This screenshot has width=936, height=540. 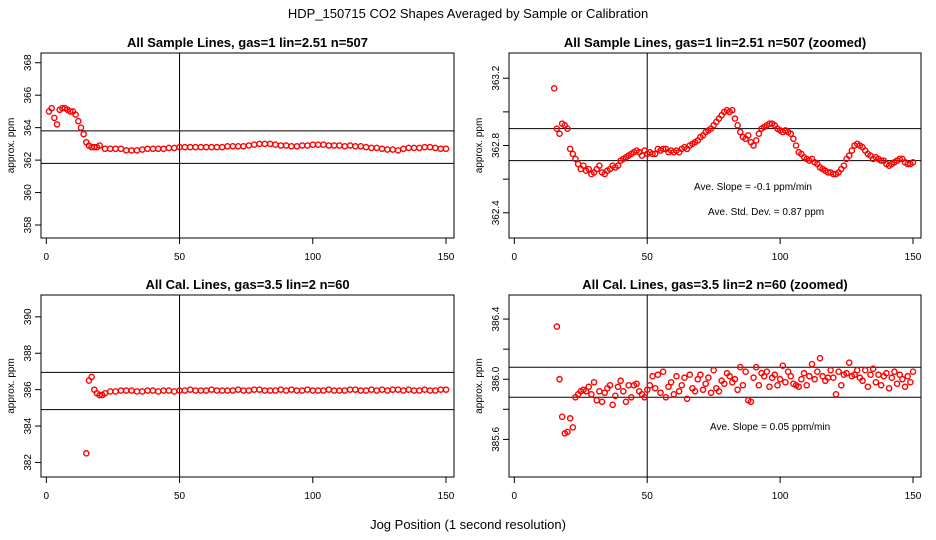 What do you see at coordinates (28, 94) in the screenshot?
I see `y-tick-label: 366` at bounding box center [28, 94].